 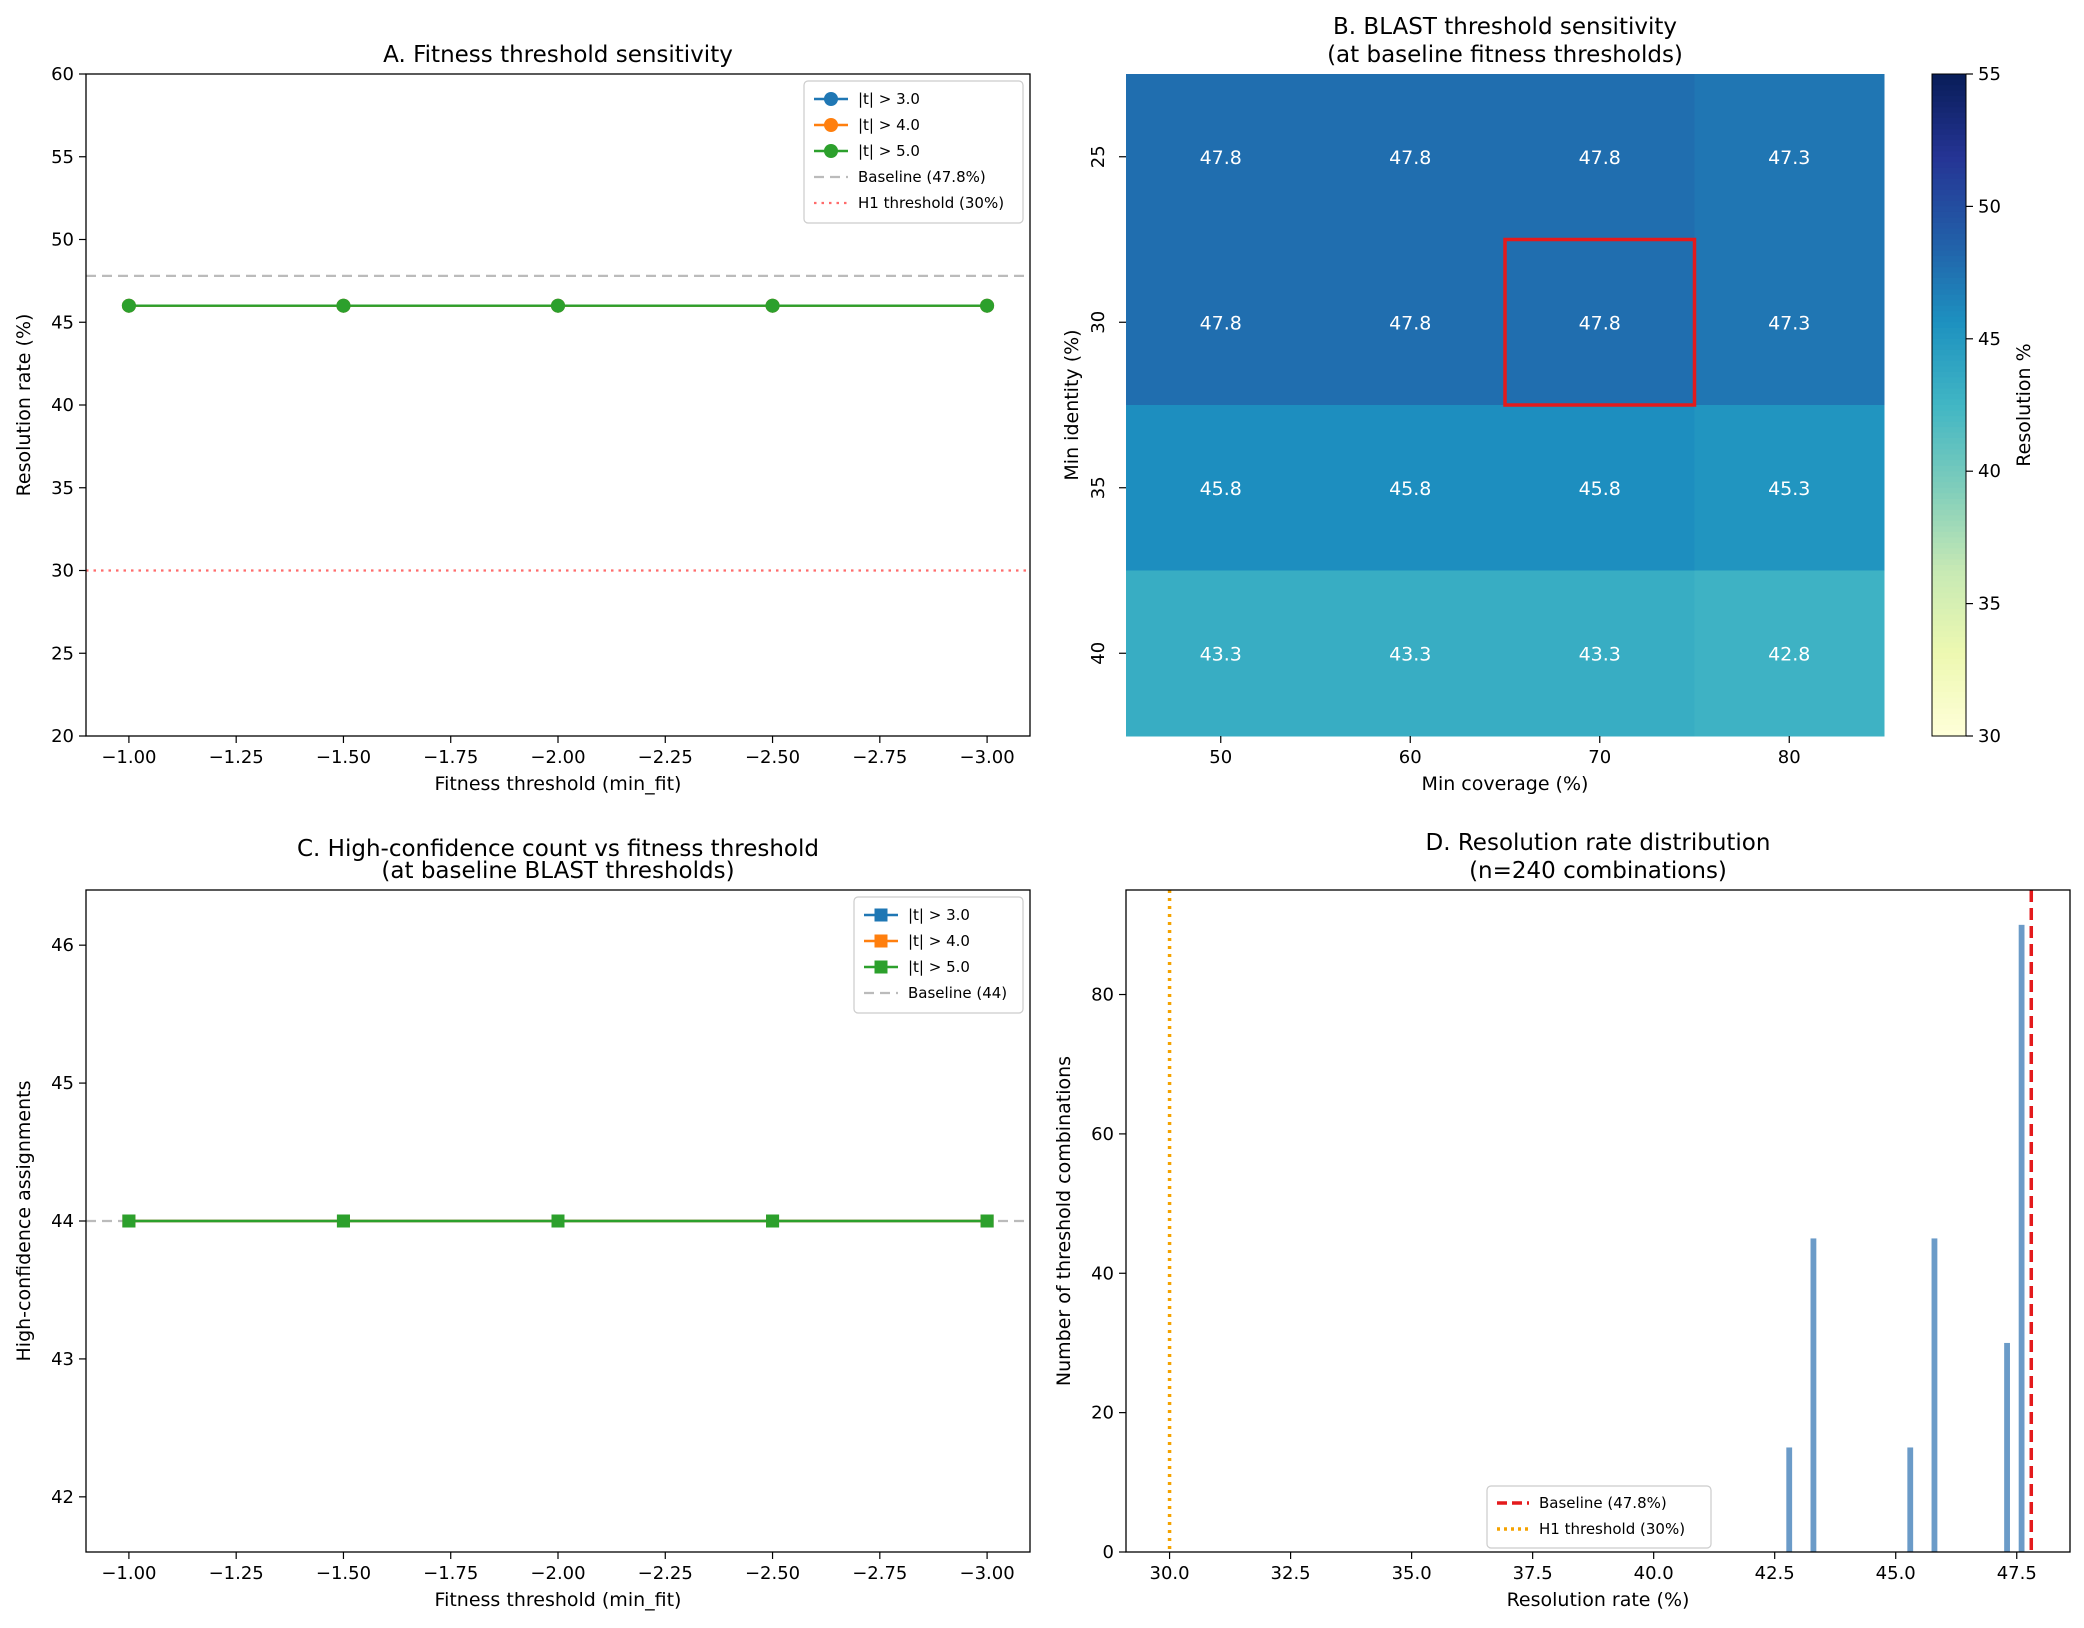 I want to click on heatmap-y-tick-label: 30, so click(x=1098, y=322).